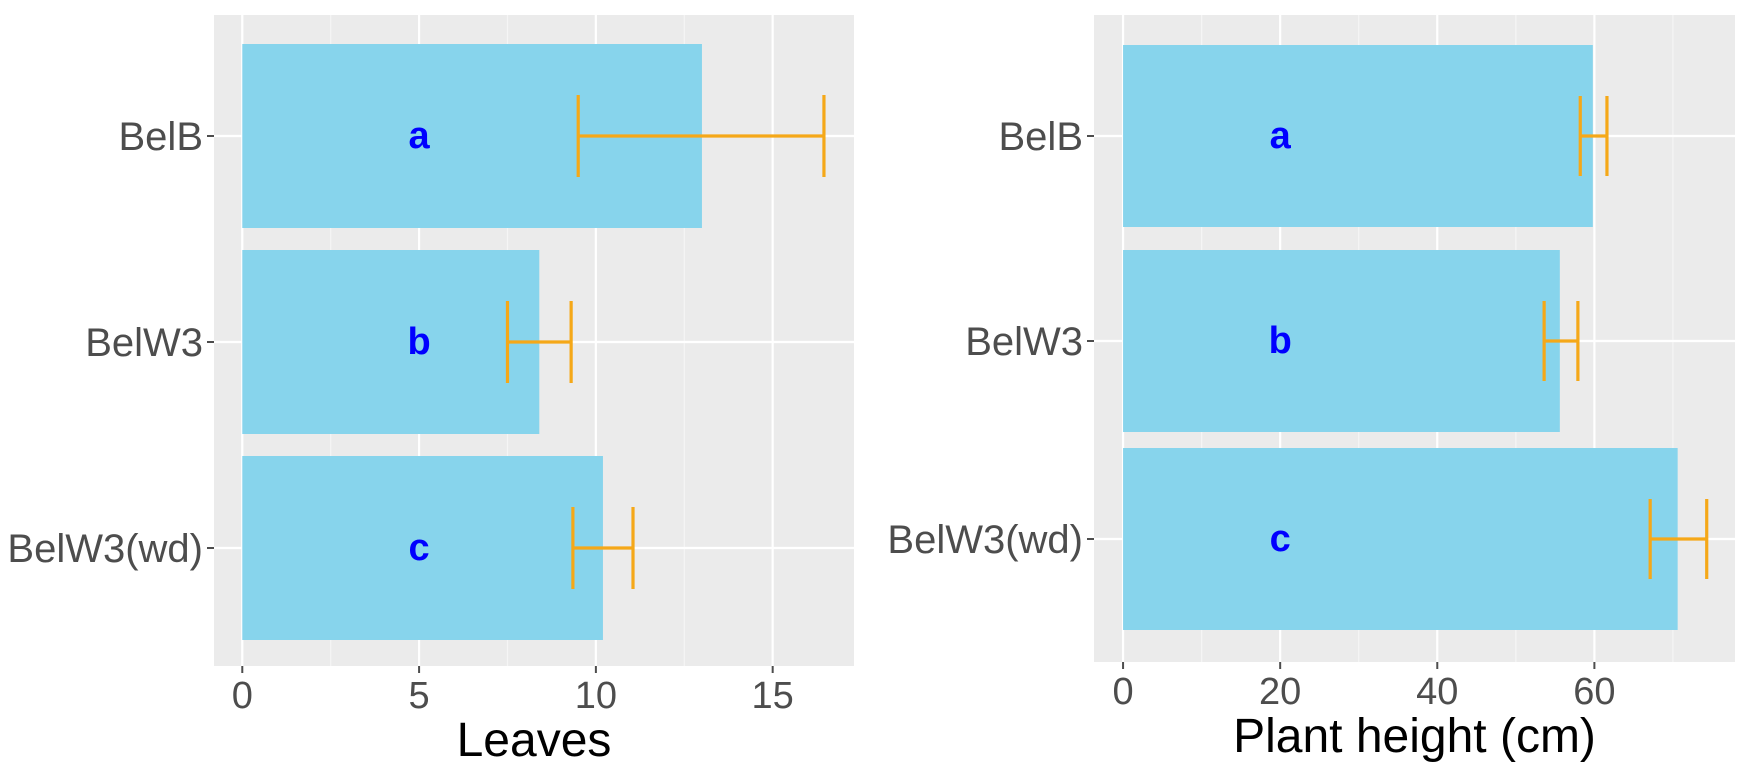  I want to click on x-tick-label: 15, so click(773, 696).